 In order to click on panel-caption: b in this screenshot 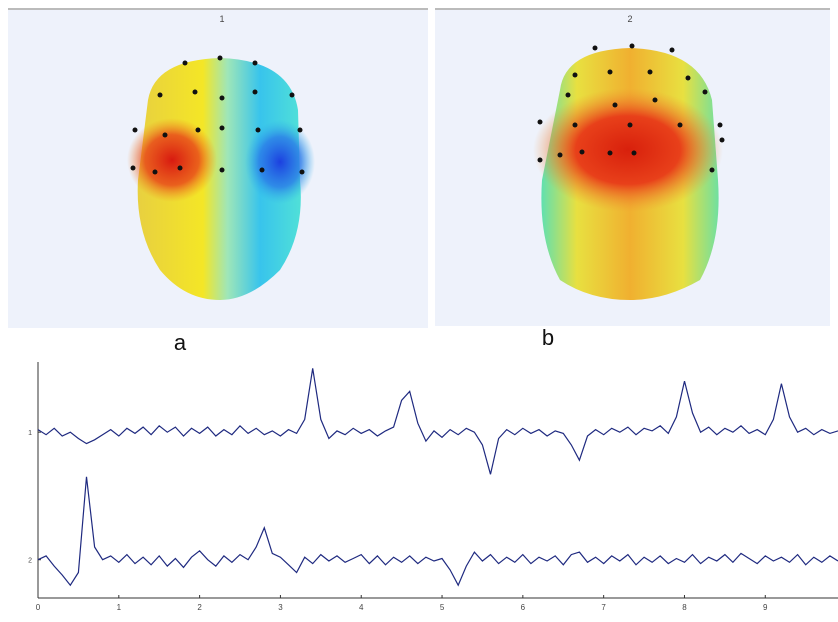, I will do `click(548, 337)`.